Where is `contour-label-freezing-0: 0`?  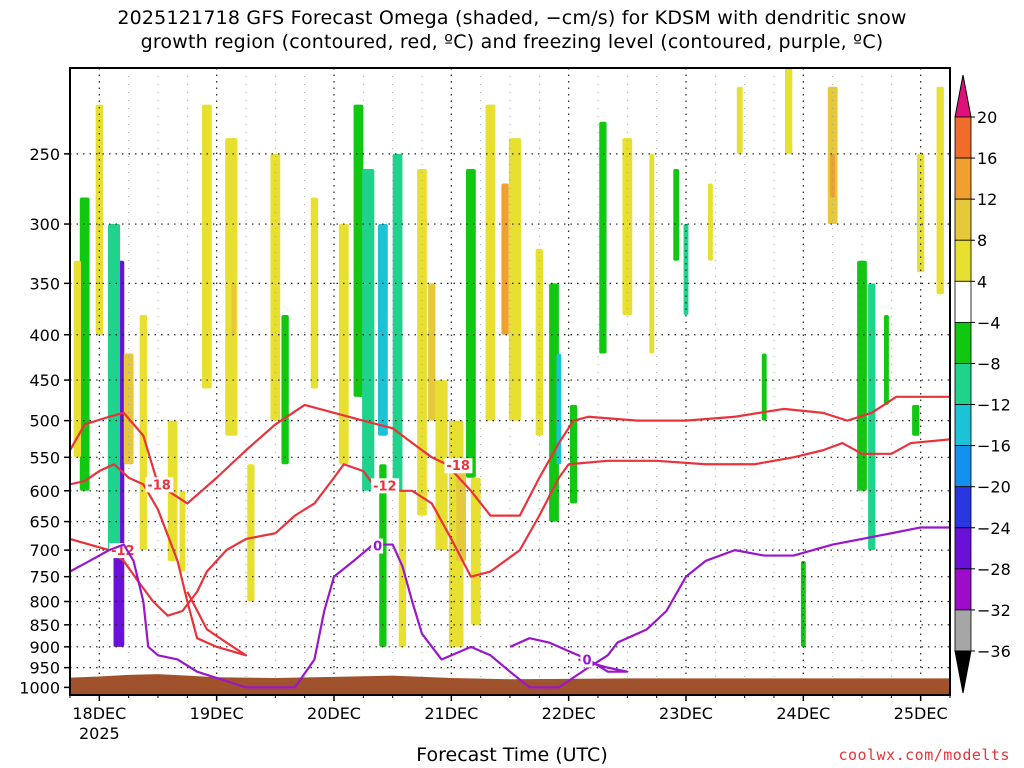 contour-label-freezing-0: 0 is located at coordinates (377, 547).